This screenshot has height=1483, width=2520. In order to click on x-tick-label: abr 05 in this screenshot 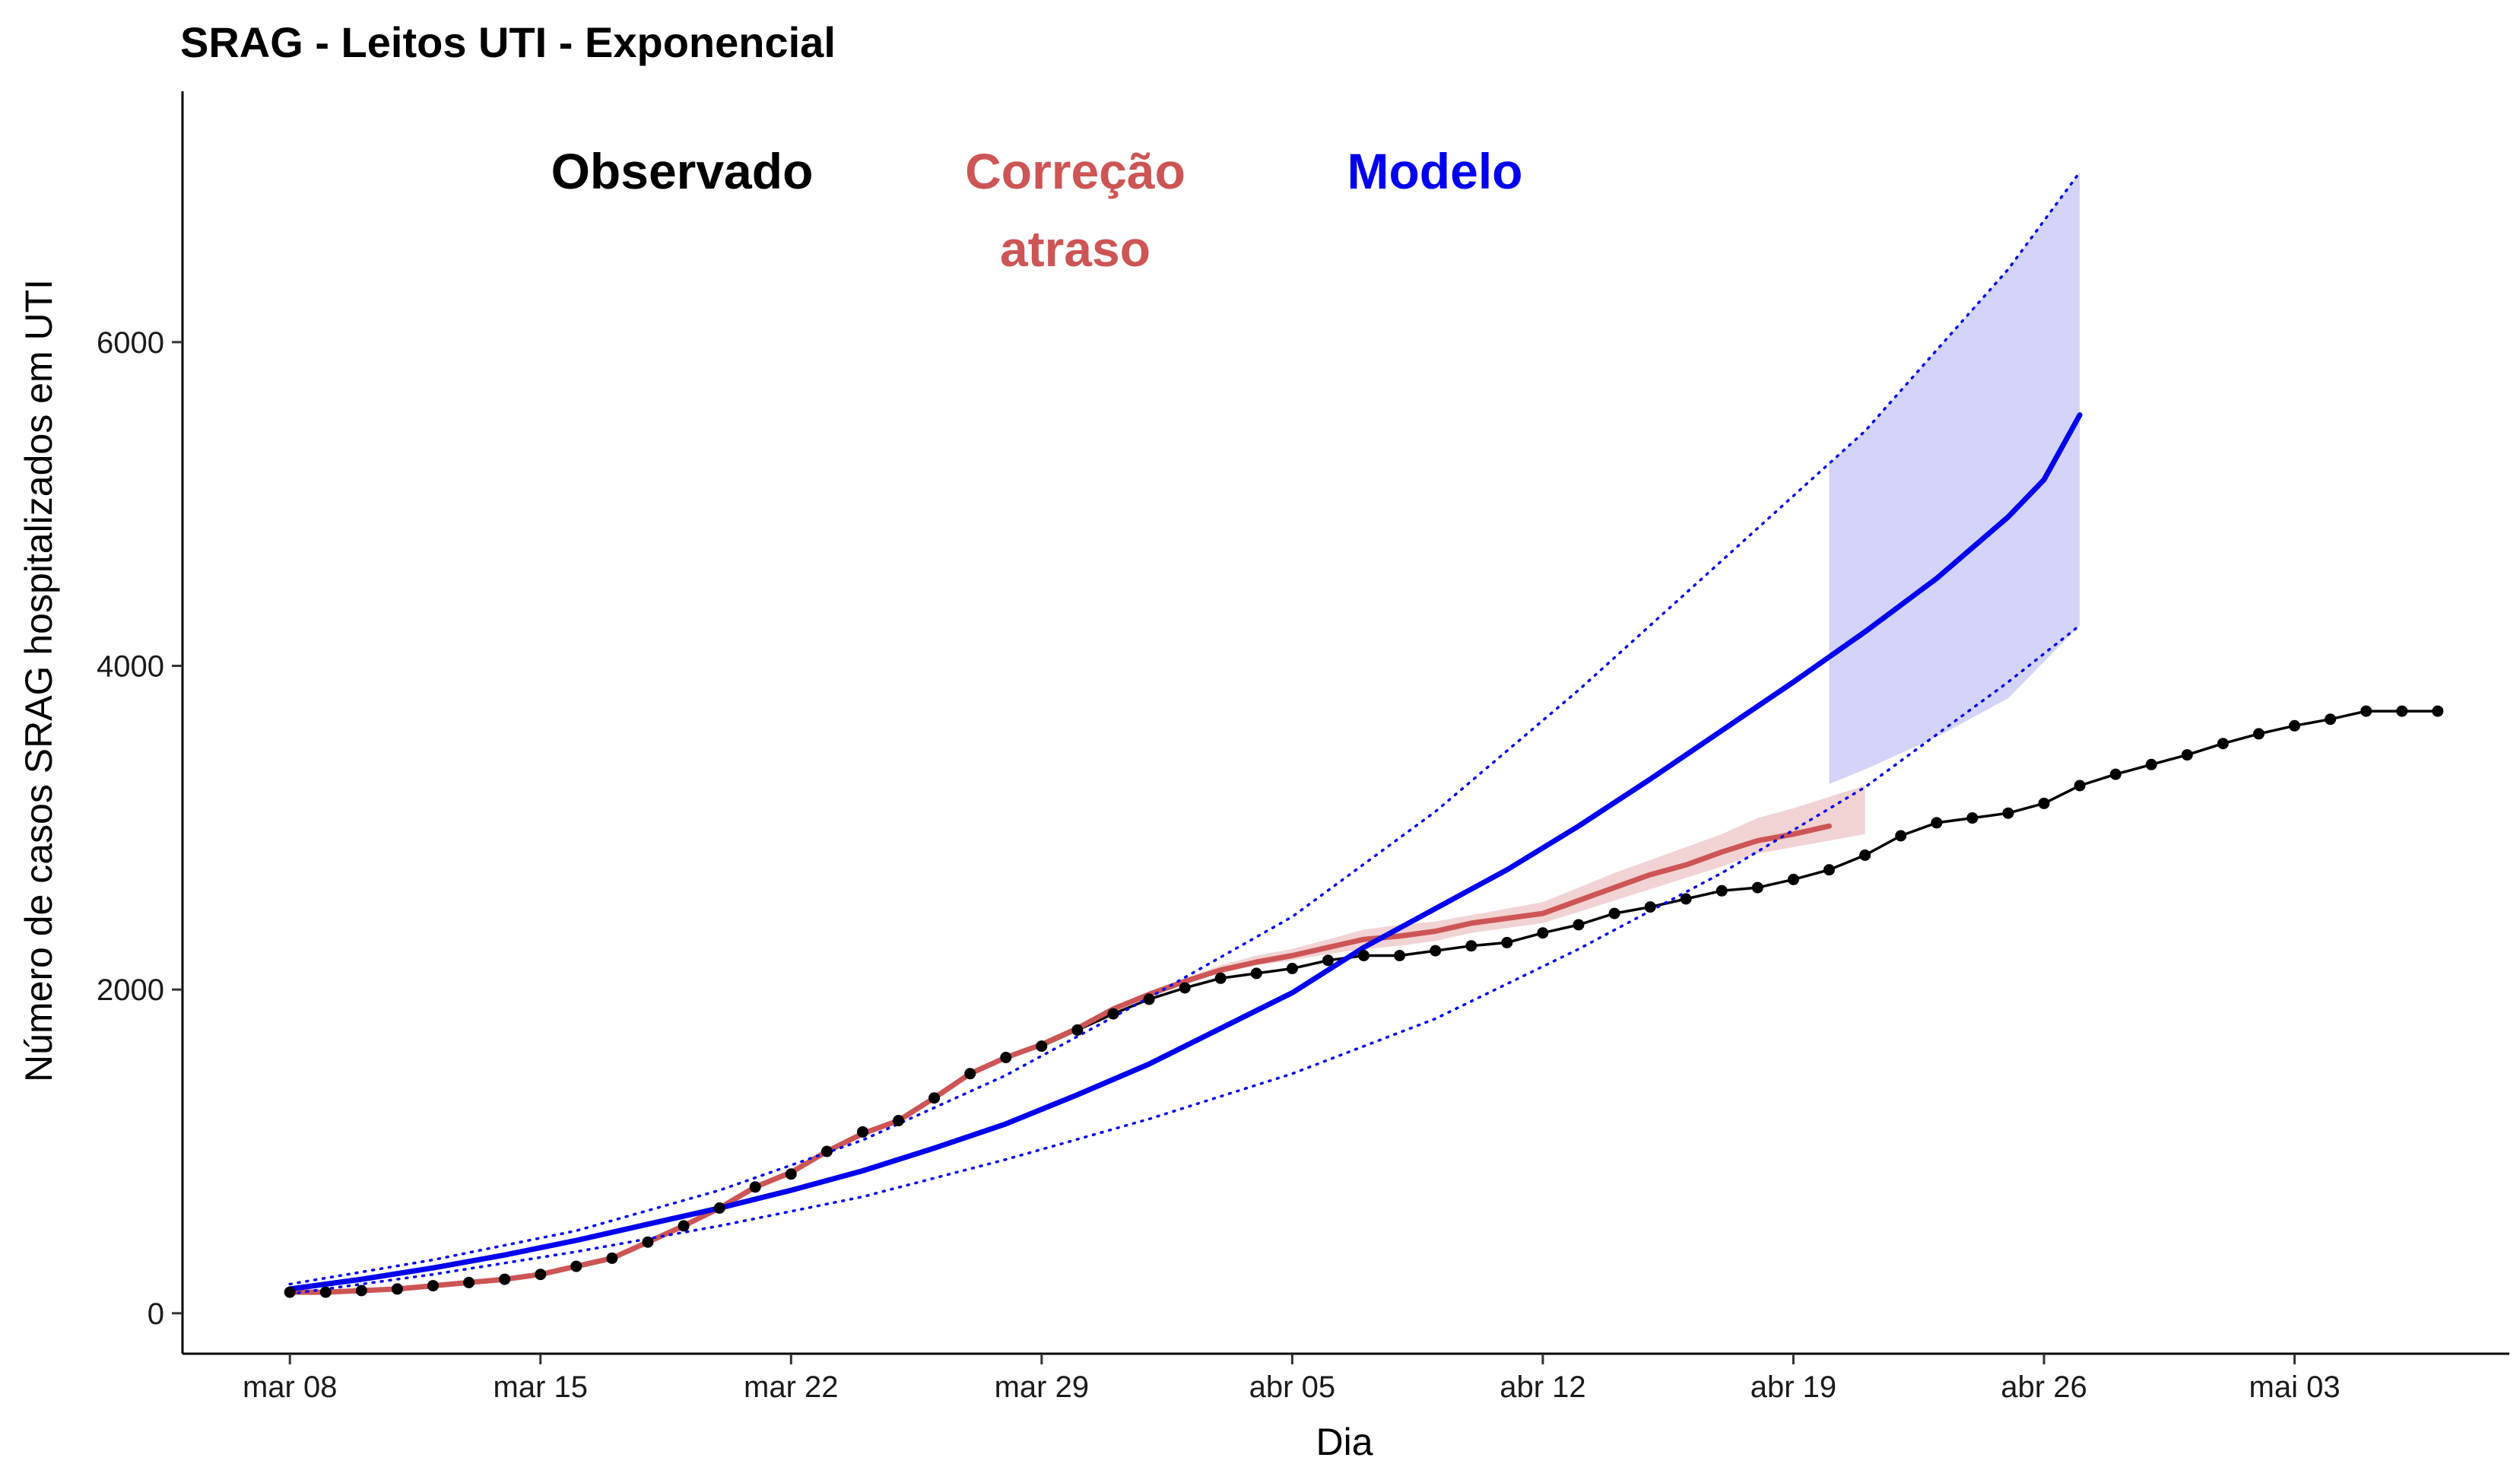, I will do `click(1292, 1387)`.